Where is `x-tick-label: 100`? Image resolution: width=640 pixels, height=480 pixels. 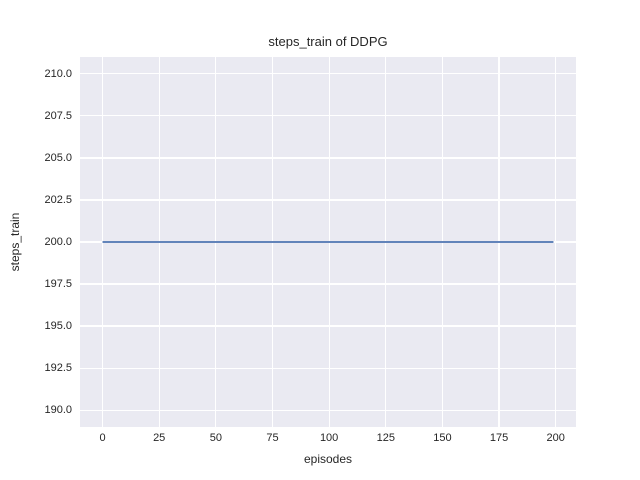 x-tick-label: 100 is located at coordinates (329, 438).